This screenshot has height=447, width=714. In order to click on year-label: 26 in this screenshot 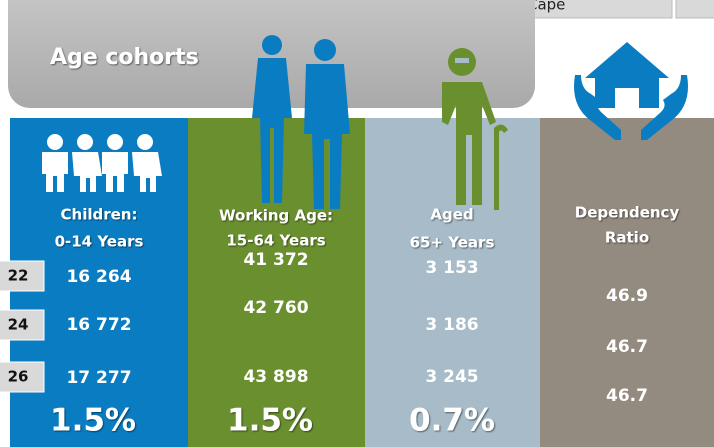, I will do `click(18, 377)`.